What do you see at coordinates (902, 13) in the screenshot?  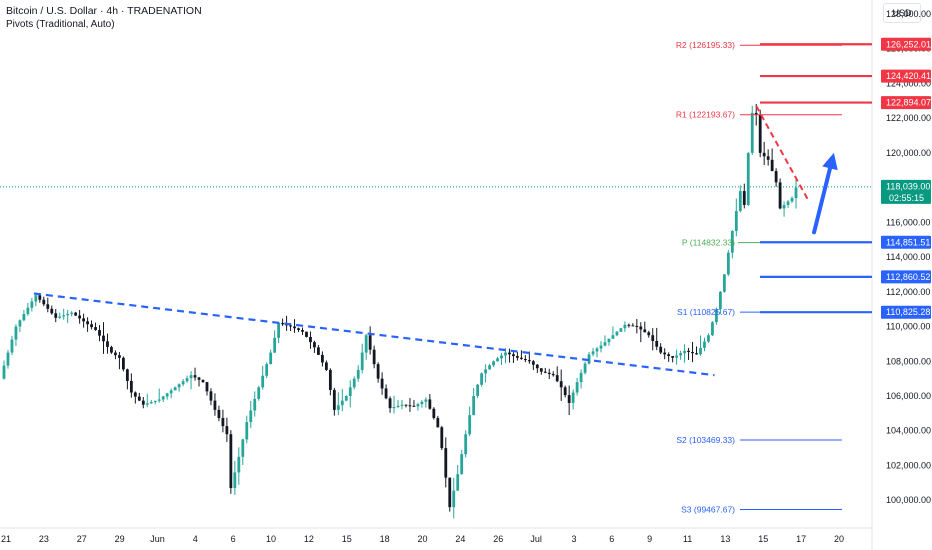 I see `currency-button: USD` at bounding box center [902, 13].